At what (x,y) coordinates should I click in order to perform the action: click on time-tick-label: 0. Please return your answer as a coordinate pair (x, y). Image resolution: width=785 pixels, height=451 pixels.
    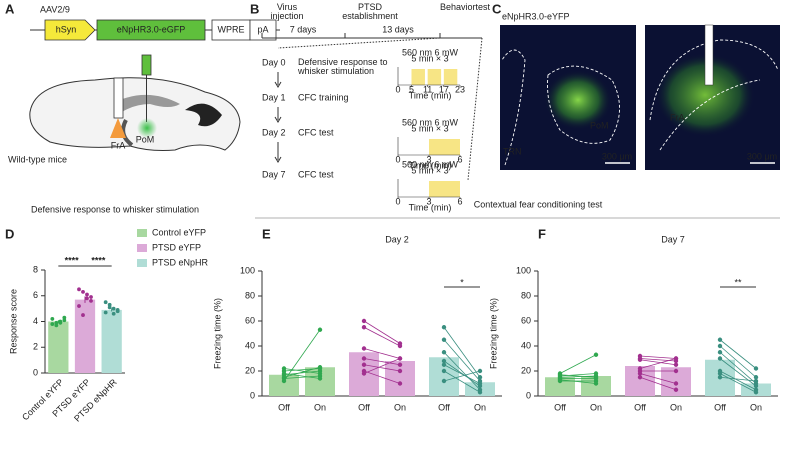
    Looking at the image, I should click on (397, 159).